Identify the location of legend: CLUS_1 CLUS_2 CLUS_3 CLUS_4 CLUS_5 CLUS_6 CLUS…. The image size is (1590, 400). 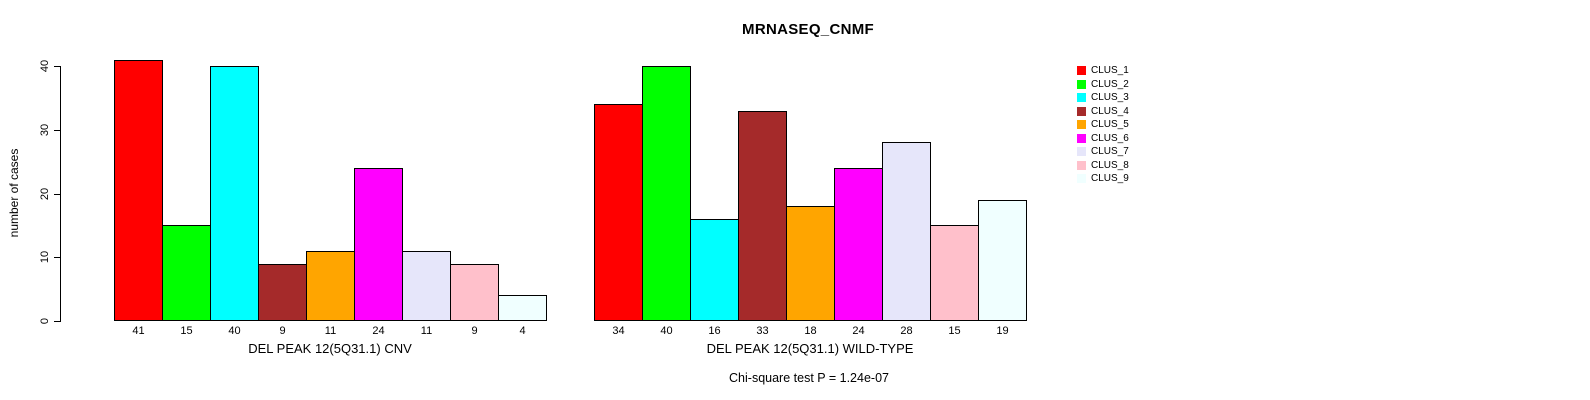
(1103, 125).